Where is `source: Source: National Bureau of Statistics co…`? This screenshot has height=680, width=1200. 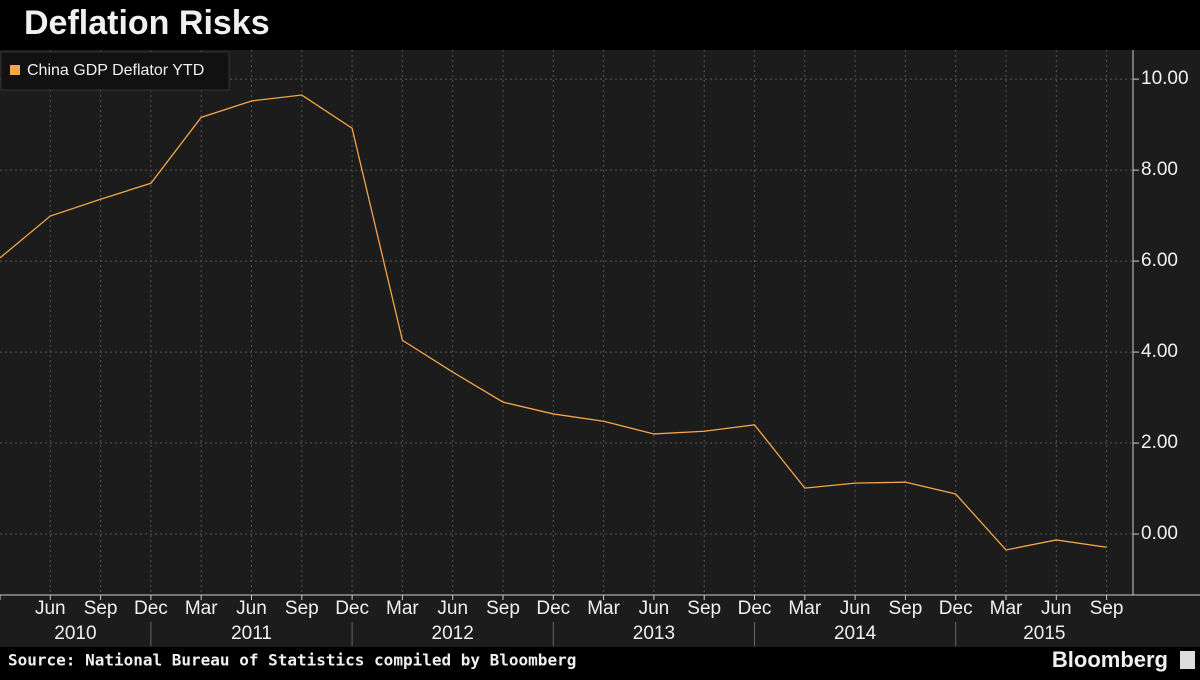
source: Source: National Bureau of Statistics co… is located at coordinates (292, 660).